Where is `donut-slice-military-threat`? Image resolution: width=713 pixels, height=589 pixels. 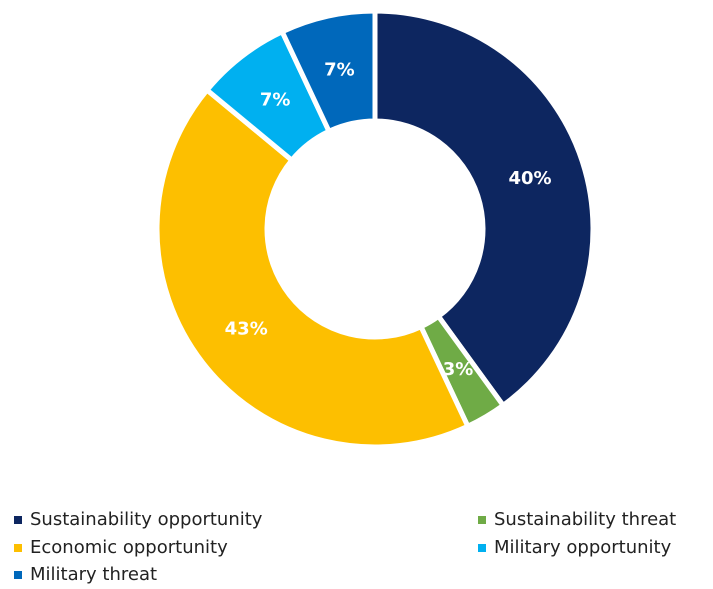 donut-slice-military-threat is located at coordinates (328, 71).